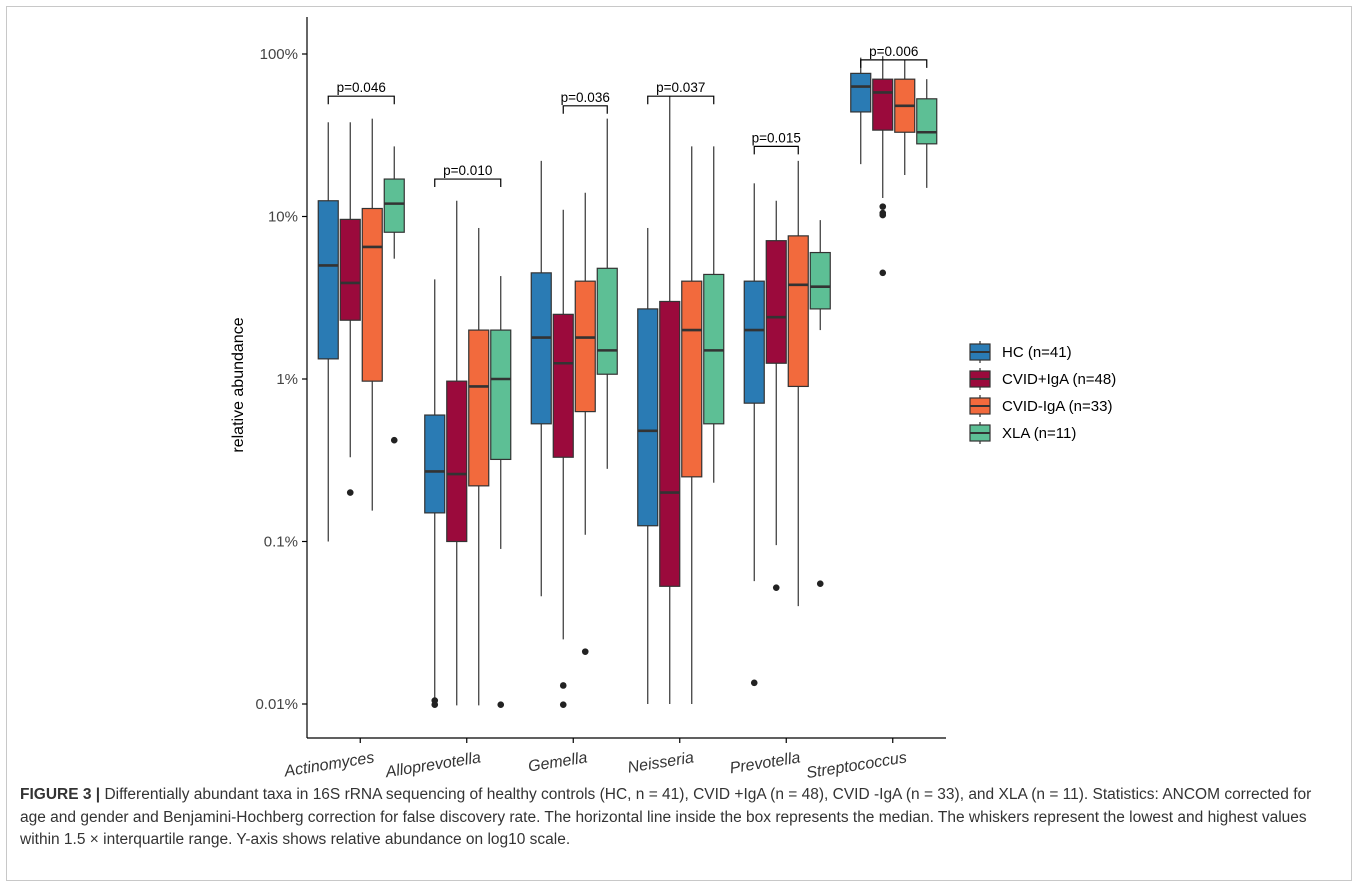  What do you see at coordinates (361, 87) in the screenshot?
I see `p-value-label: p=0.046` at bounding box center [361, 87].